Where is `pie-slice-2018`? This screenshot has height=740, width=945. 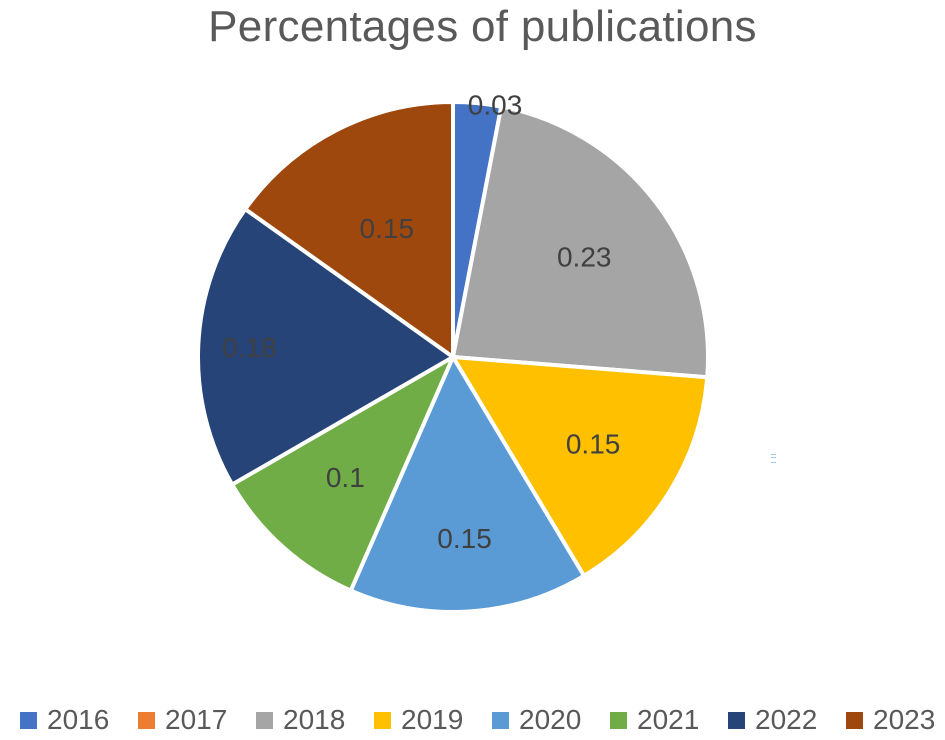 pie-slice-2018 is located at coordinates (580, 242).